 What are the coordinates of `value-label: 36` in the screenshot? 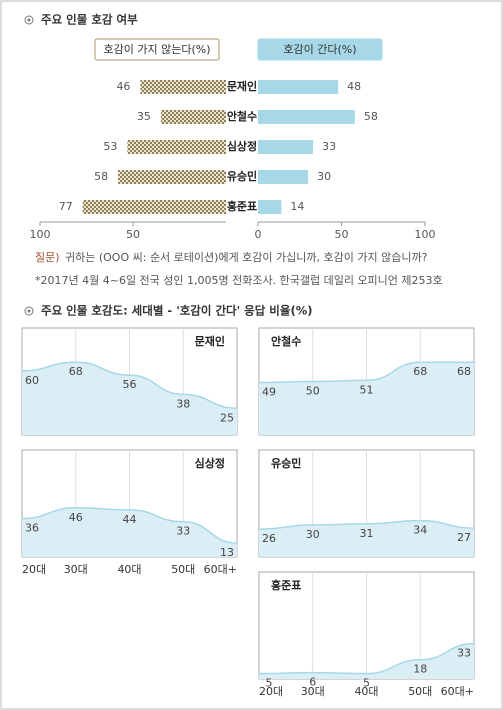 It's located at (32, 527).